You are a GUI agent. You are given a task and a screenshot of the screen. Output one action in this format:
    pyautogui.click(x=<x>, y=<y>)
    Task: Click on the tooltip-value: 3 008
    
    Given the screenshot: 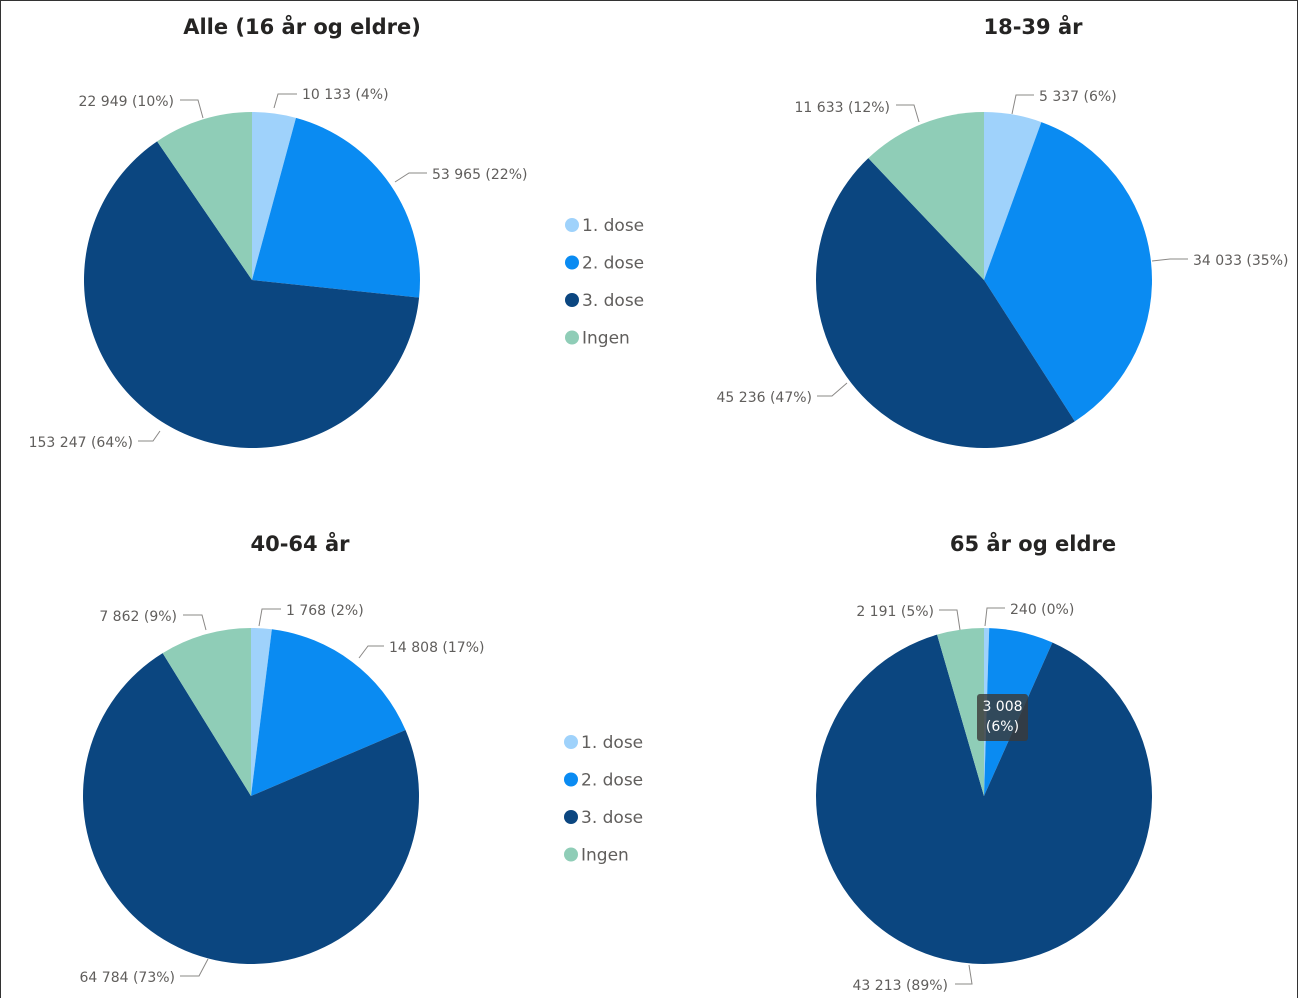 What is the action you would take?
    pyautogui.click(x=1002, y=707)
    